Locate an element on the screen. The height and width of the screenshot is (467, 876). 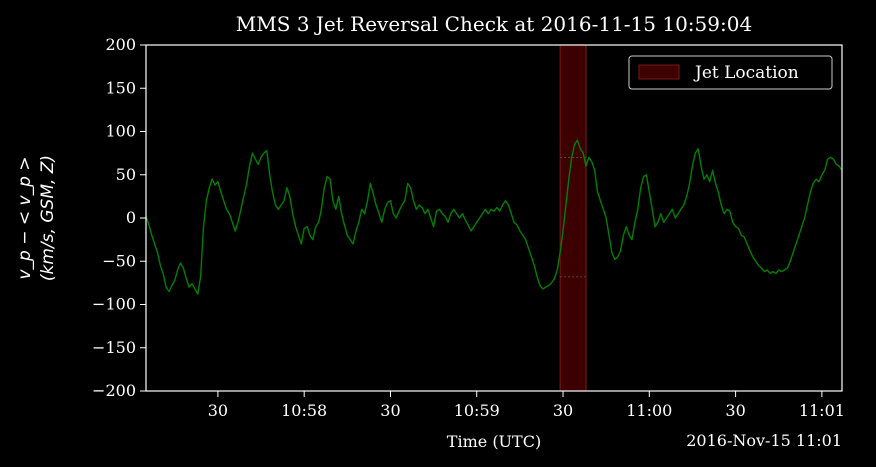
x-tick-label-0: 30 is located at coordinates (218, 410).